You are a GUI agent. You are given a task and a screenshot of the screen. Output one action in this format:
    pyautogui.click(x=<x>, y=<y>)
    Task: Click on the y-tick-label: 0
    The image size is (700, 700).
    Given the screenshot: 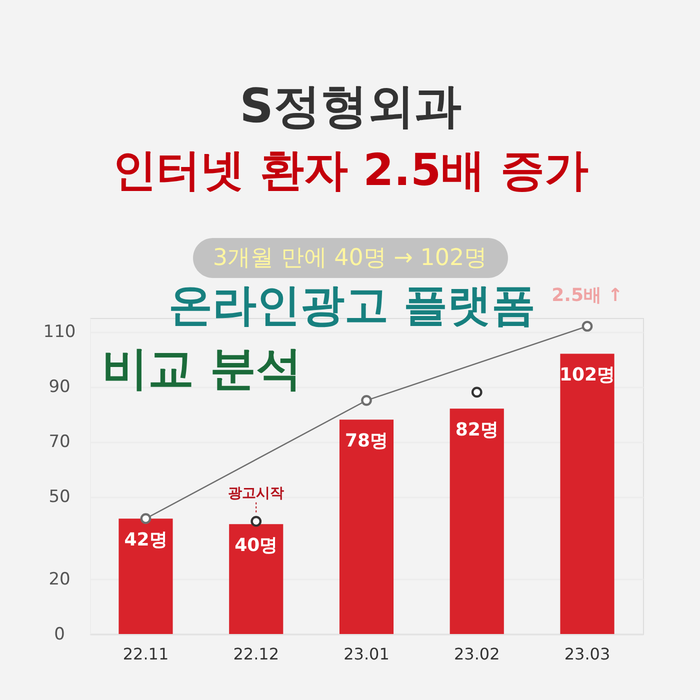 What is the action you would take?
    pyautogui.click(x=59, y=634)
    